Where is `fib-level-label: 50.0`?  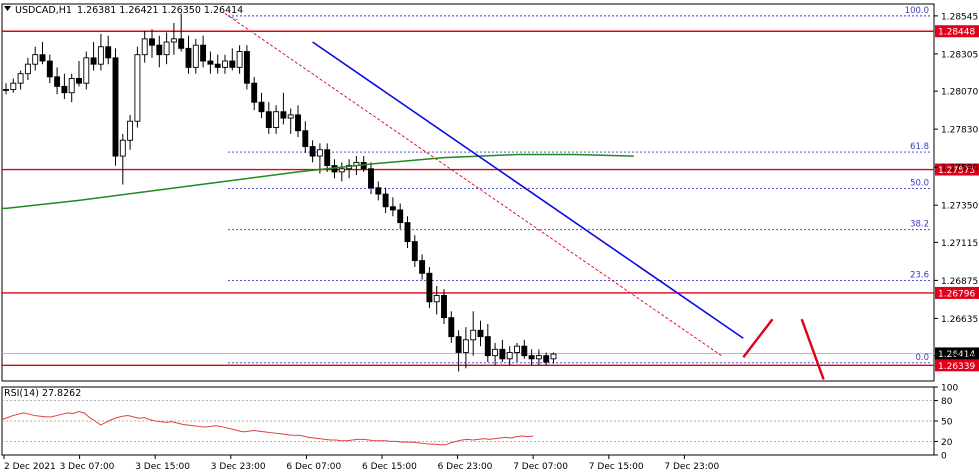 fib-level-label: 50.0 is located at coordinates (919, 184).